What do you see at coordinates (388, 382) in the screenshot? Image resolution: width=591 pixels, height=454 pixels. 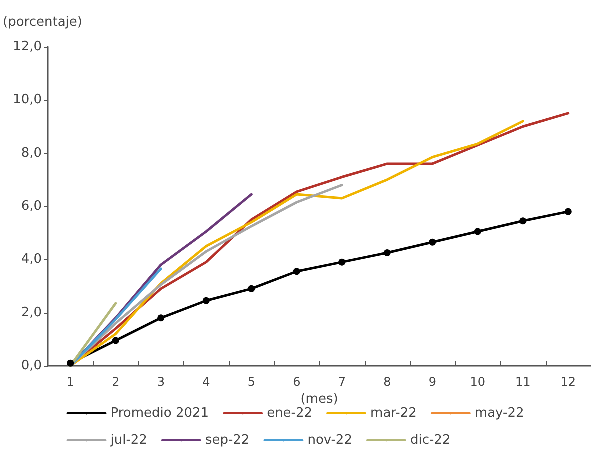 I see `x-tick-label: 8` at bounding box center [388, 382].